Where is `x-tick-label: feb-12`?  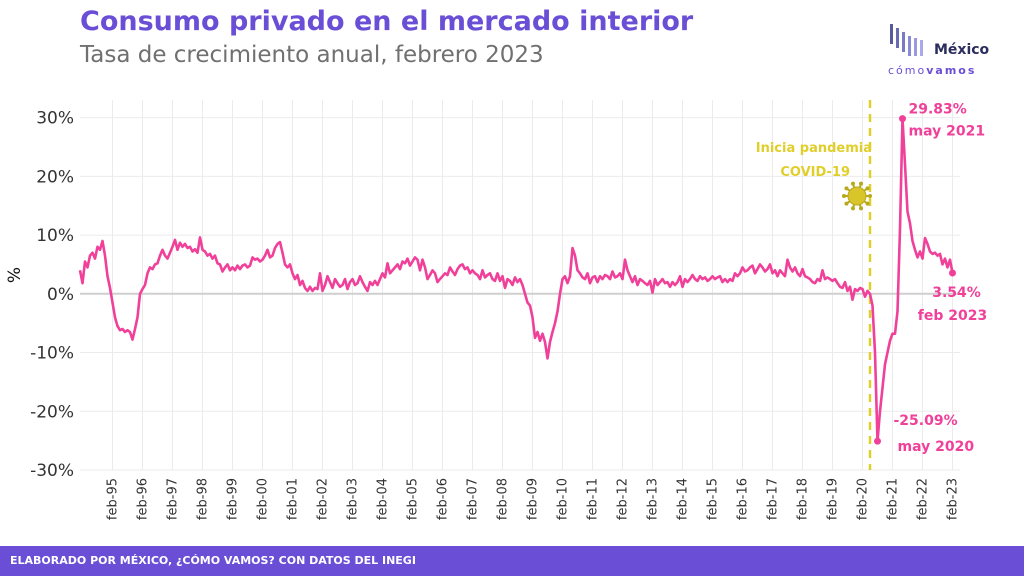
x-tick-label: feb-12 is located at coordinates (623, 499).